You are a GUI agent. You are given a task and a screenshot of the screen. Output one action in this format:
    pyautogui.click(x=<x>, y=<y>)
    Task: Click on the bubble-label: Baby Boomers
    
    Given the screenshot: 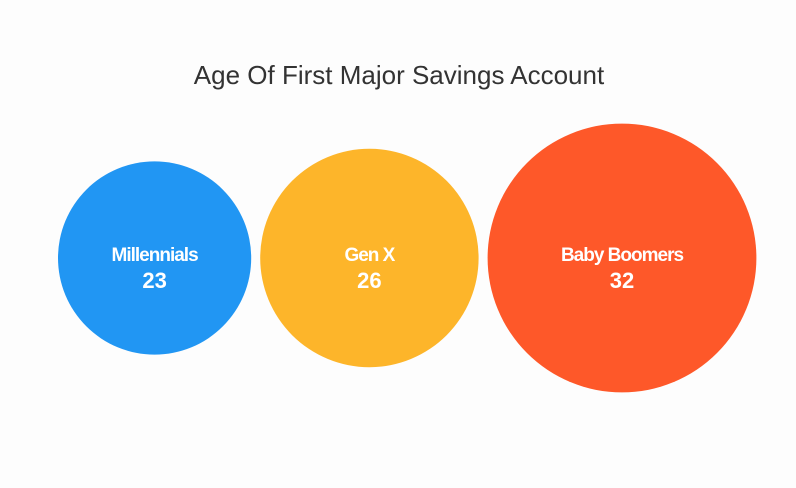 What is the action you would take?
    pyautogui.click(x=622, y=255)
    